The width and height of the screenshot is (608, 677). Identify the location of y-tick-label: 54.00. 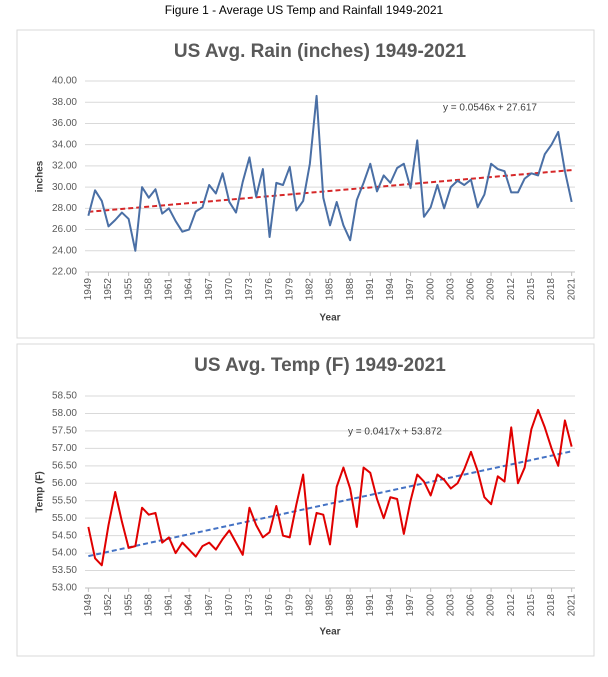
(64, 553).